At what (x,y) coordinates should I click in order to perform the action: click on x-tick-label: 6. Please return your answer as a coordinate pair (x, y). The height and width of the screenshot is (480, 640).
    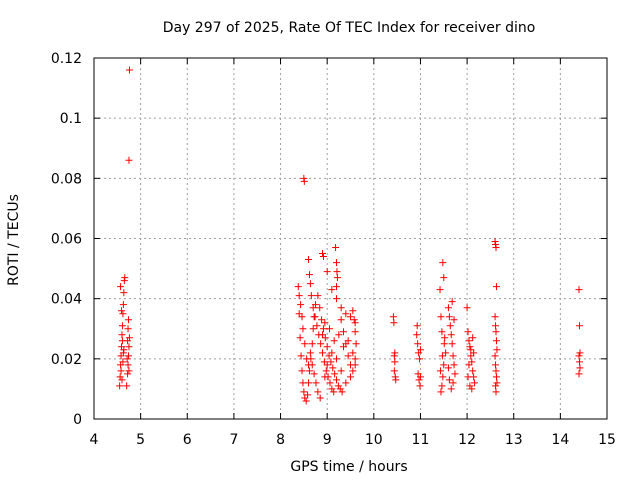
    Looking at the image, I should click on (187, 440).